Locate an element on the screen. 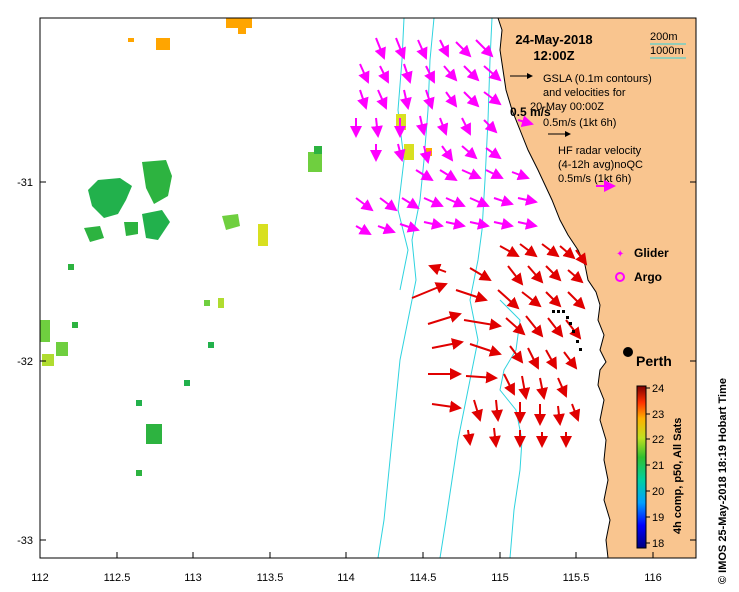  x-tick-113: 113 is located at coordinates (193, 578).